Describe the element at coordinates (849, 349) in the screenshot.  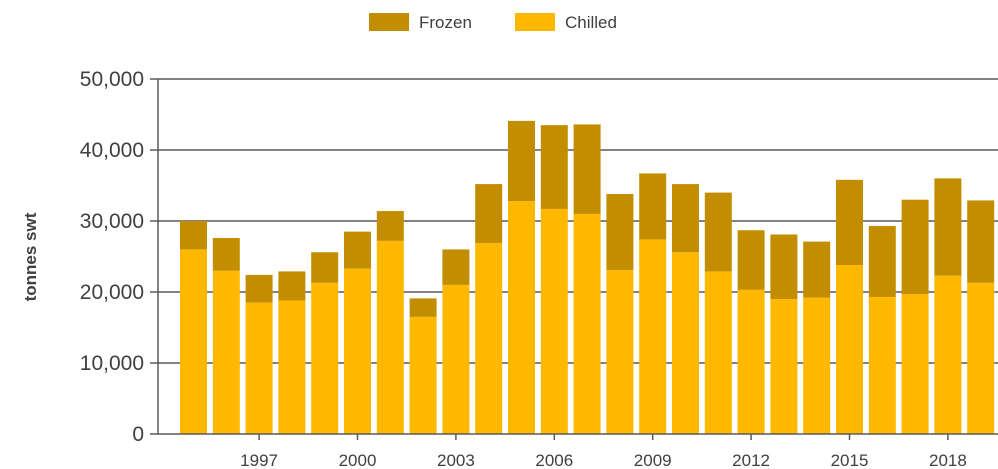
I see `bar-chilled-2015` at that location.